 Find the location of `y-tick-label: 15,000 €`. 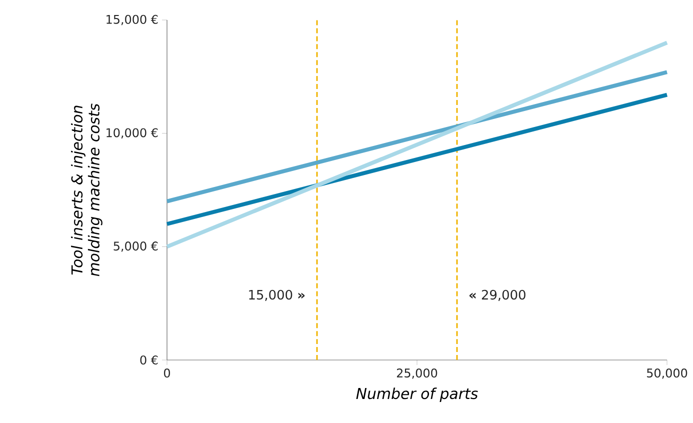

y-tick-label: 15,000 € is located at coordinates (132, 20).